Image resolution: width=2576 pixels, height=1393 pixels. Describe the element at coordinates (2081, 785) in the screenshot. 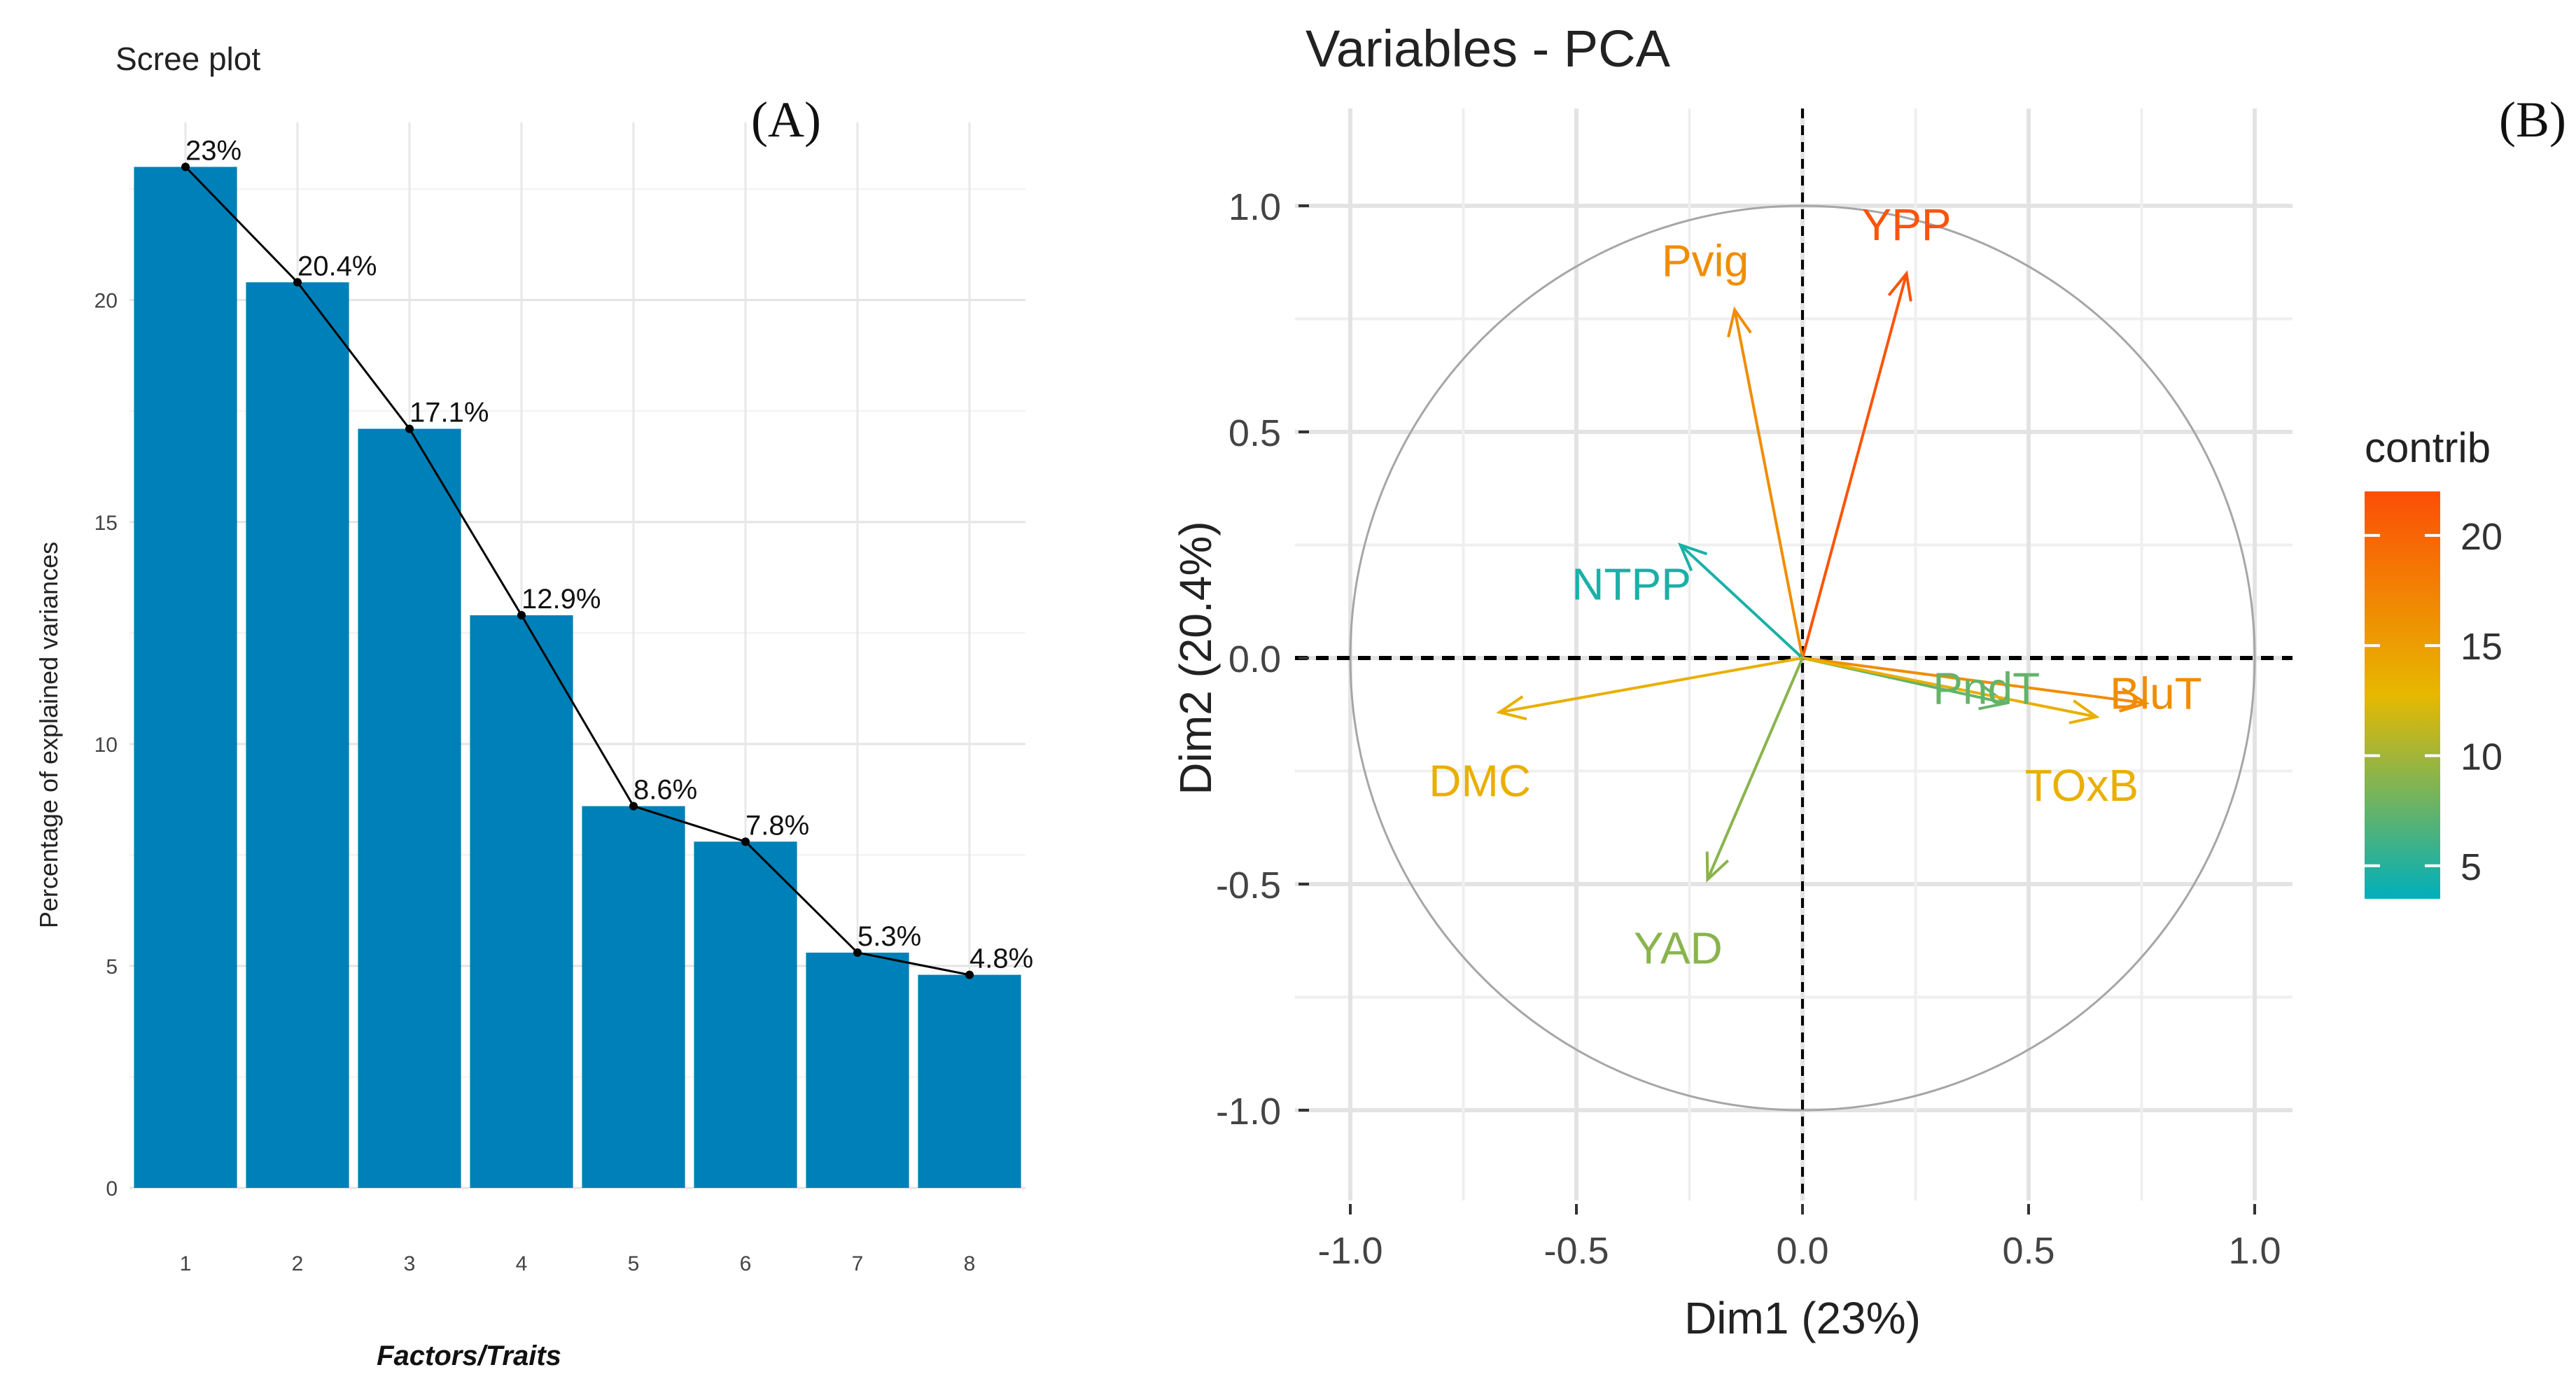

I see `pca-var-label-toxb: TOxB` at that location.